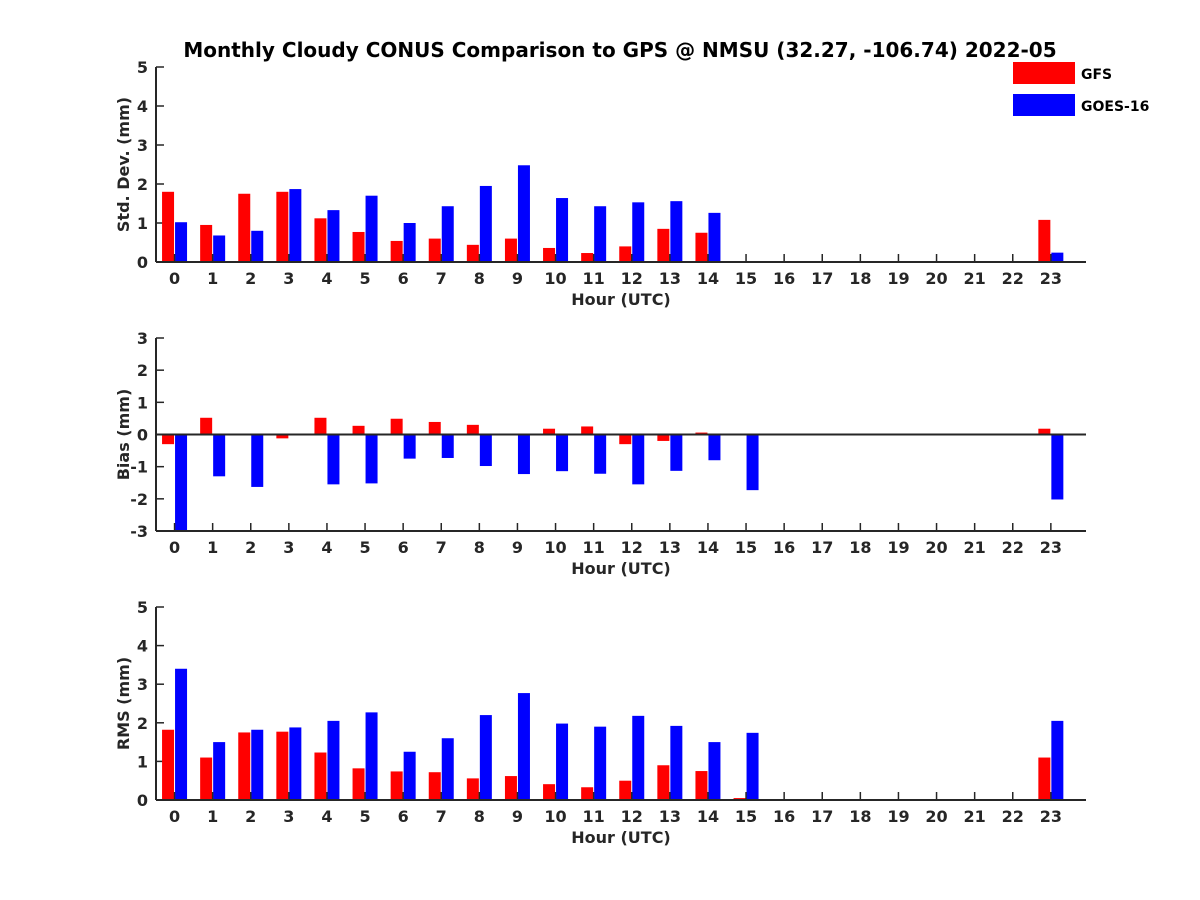  What do you see at coordinates (1013, 547) in the screenshot?
I see `bias-x-tick-label: 22` at bounding box center [1013, 547].